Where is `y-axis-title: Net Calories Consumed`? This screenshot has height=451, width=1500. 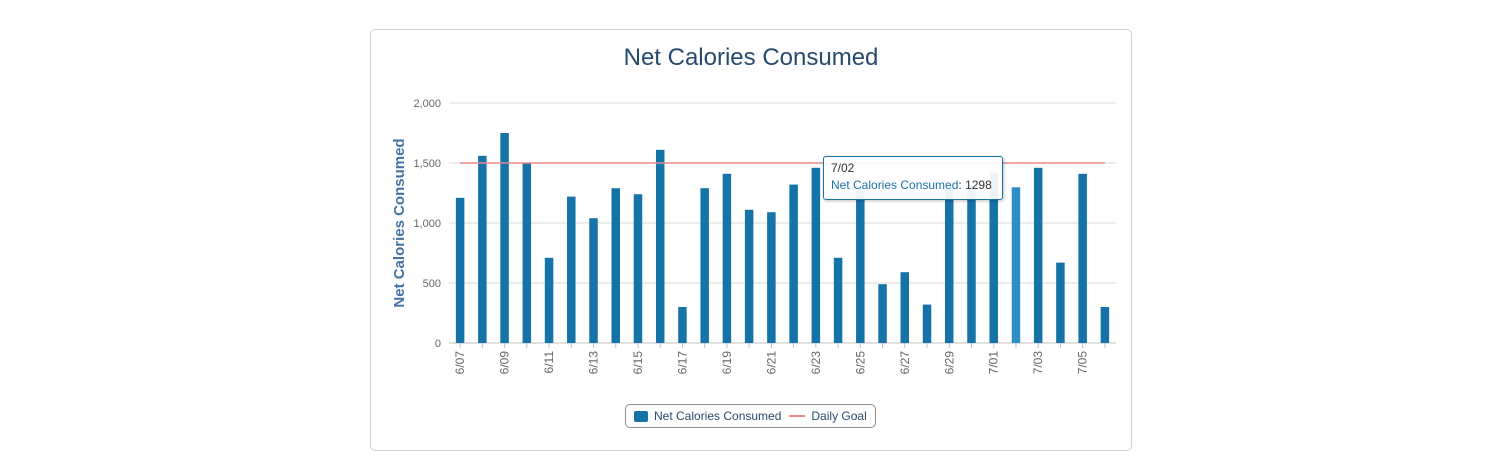 y-axis-title: Net Calories Consumed is located at coordinates (399, 222).